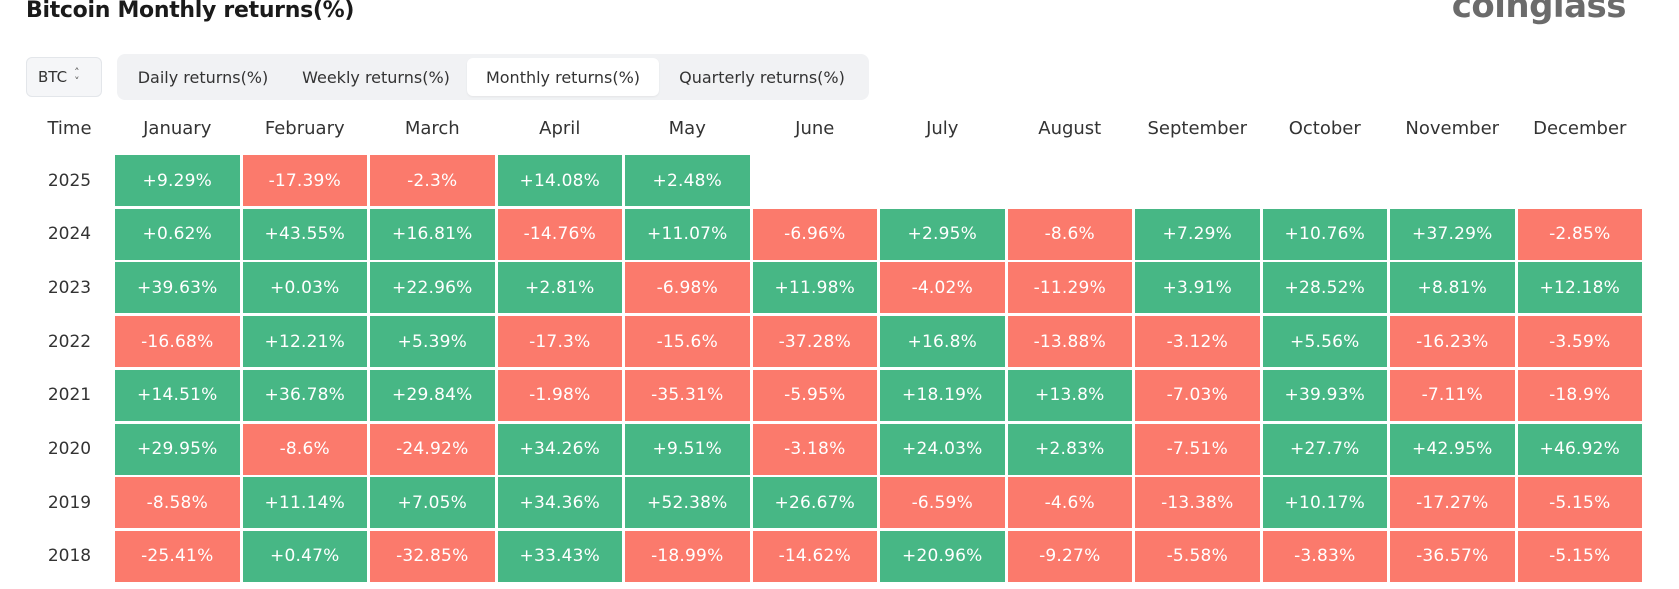  I want to click on return-cell: +24.03%, so click(942, 449).